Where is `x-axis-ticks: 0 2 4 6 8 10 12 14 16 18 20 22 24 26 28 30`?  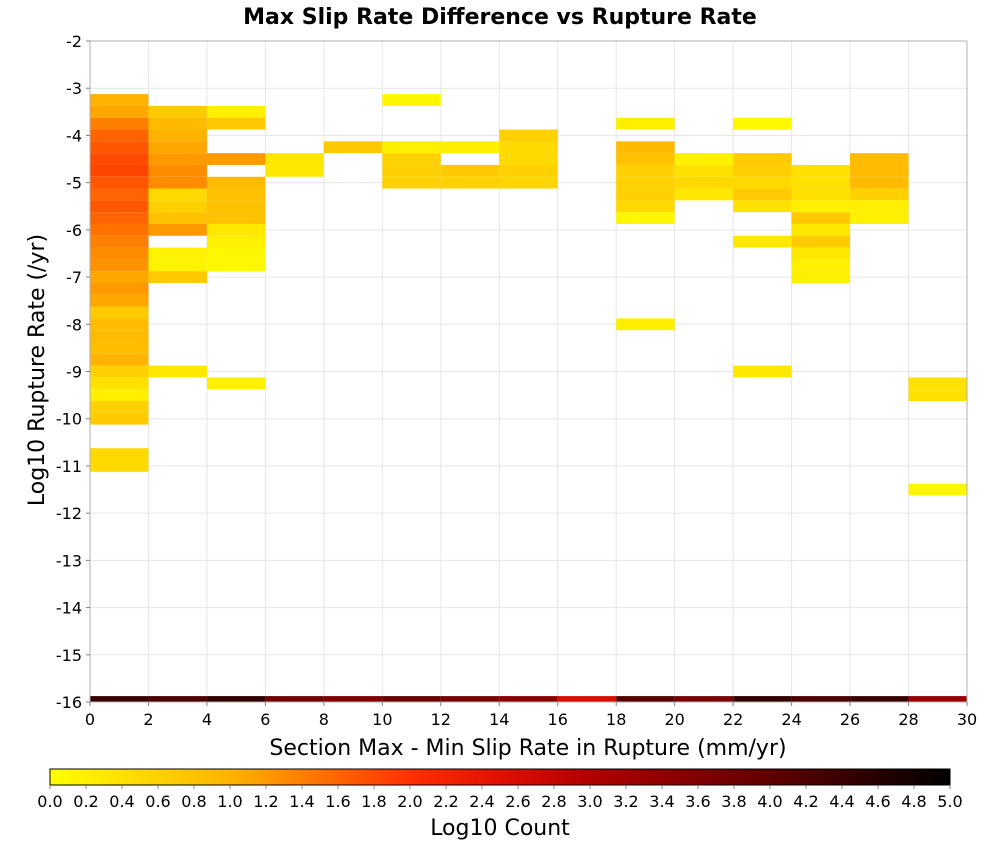 x-axis-ticks: 0 2 4 6 8 10 12 14 16 18 20 22 24 26 28 30 is located at coordinates (531, 715).